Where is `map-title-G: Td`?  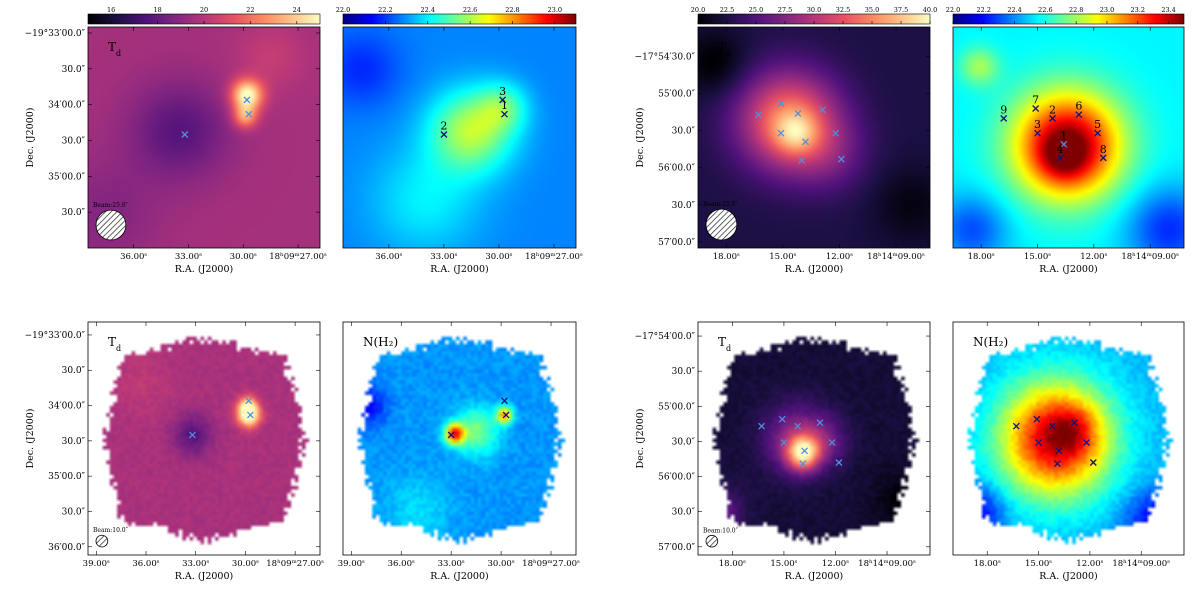
map-title-G: Td is located at coordinates (724, 344).